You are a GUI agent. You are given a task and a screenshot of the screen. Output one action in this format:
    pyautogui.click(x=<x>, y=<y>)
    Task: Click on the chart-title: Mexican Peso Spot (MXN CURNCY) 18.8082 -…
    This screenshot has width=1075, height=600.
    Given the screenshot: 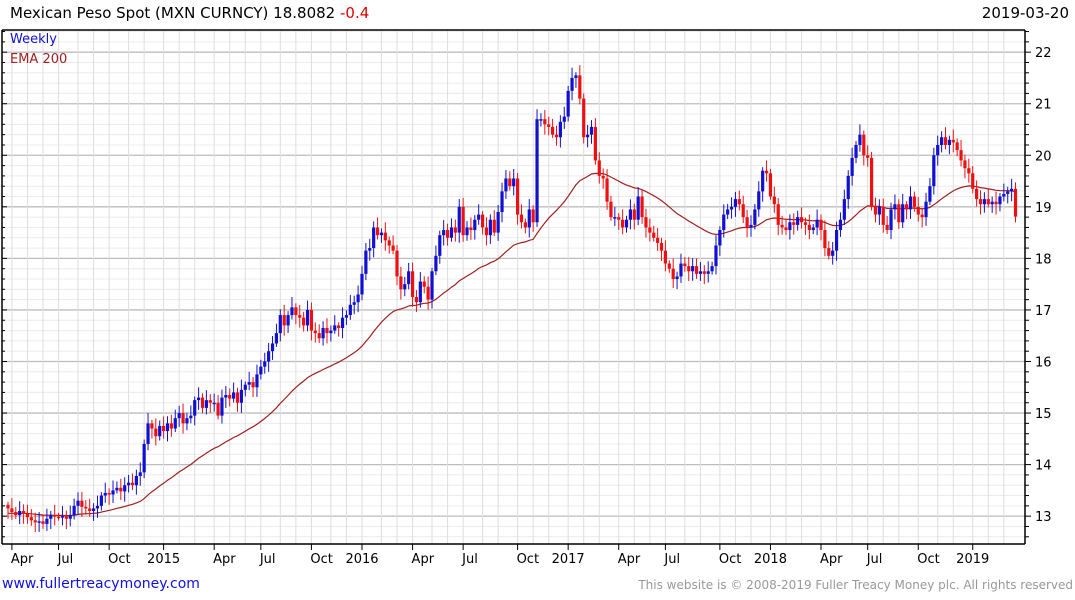 What is the action you would take?
    pyautogui.click(x=189, y=13)
    